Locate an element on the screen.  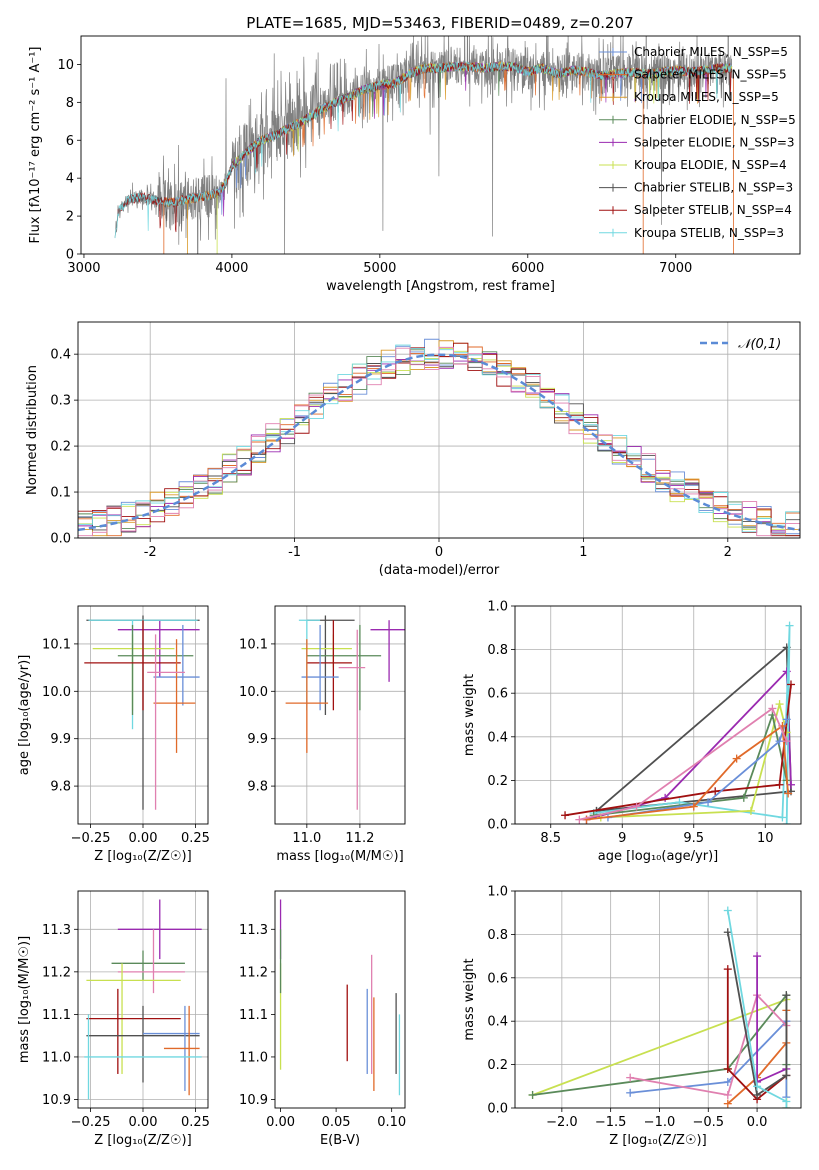
mass_vs_ebv-axes: 0.00 0.05 0.10 10.9 11.0 11.1 11.2 11.3 E(B-V) is located at coordinates (322, 1035).